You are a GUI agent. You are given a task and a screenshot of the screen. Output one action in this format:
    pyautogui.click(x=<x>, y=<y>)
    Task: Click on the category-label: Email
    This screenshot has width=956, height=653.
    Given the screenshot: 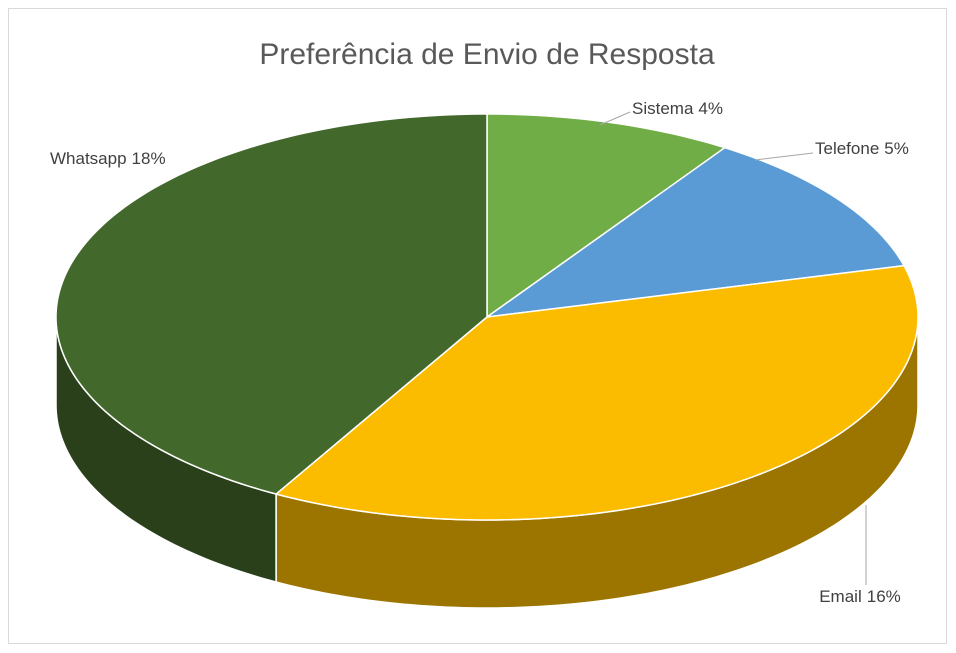 What is the action you would take?
    pyautogui.click(x=840, y=596)
    